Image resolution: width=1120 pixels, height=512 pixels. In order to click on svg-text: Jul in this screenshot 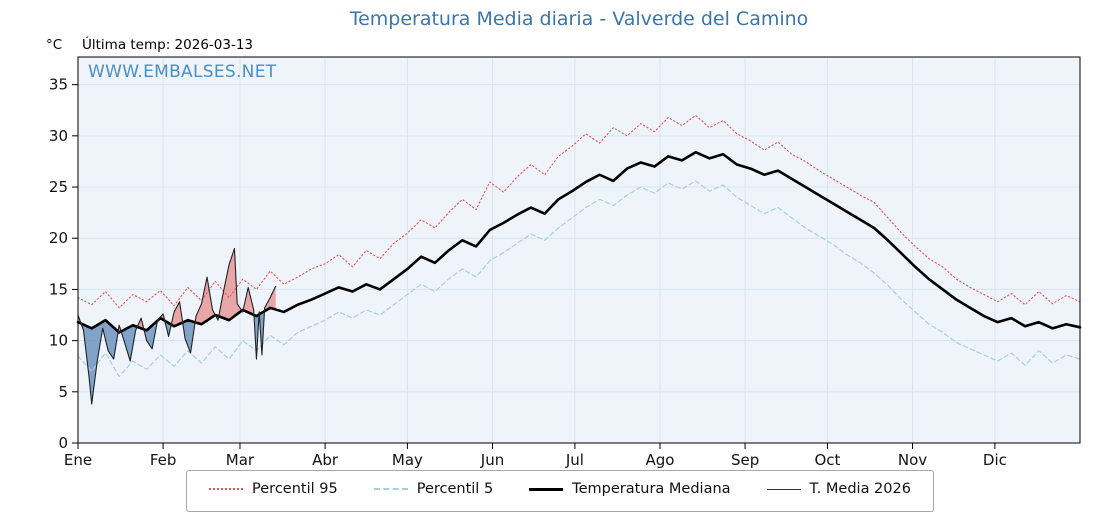, I will do `click(574, 460)`.